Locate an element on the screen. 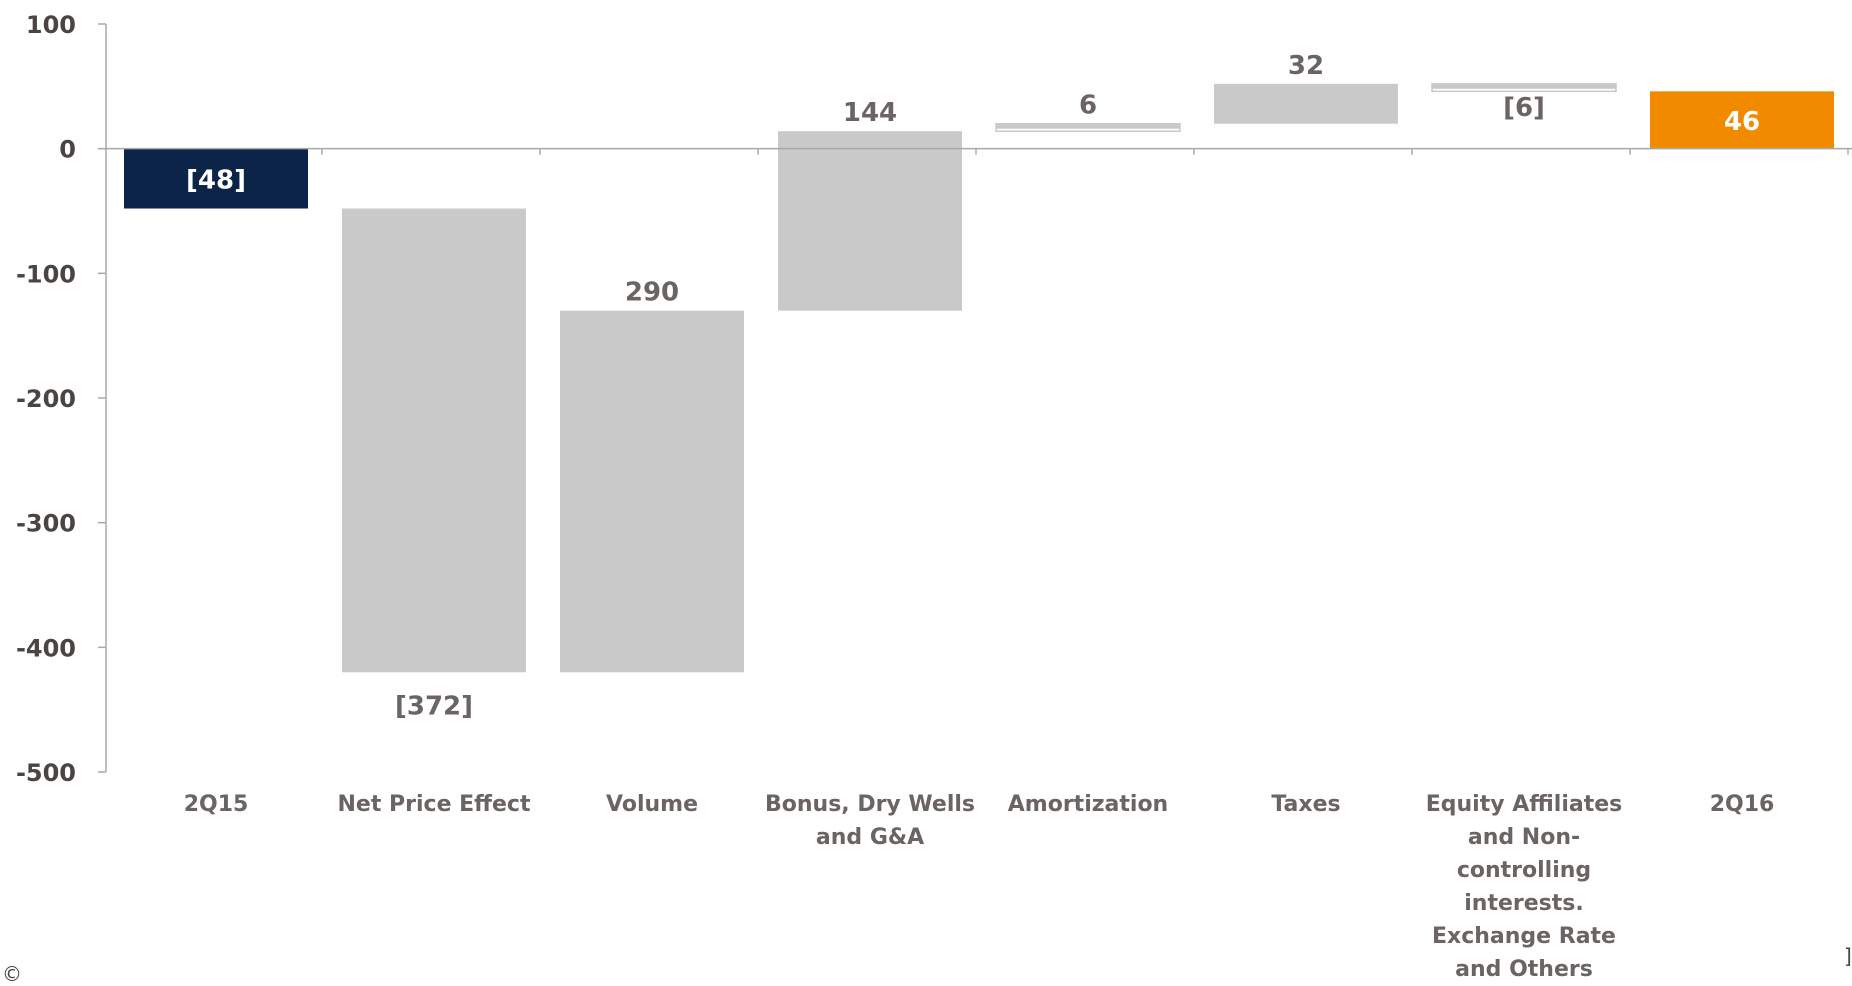  x-tick-label: Net Price Effect is located at coordinates (434, 804).